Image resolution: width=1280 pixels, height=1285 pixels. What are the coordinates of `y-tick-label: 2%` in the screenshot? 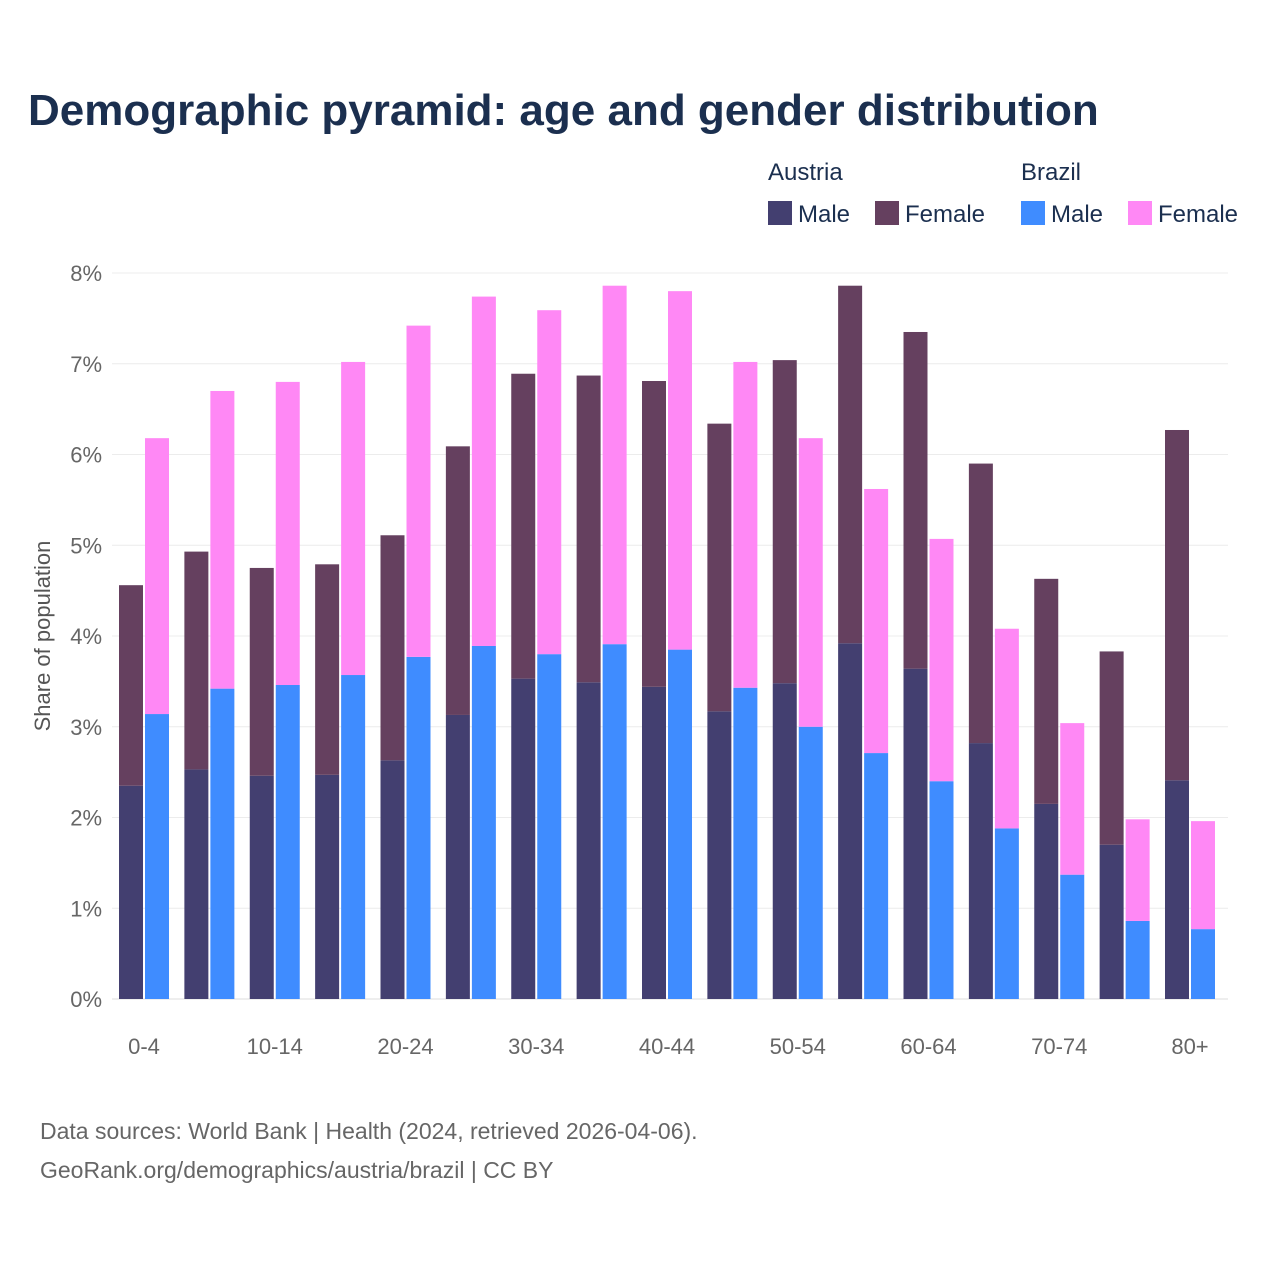 It's located at (86, 818).